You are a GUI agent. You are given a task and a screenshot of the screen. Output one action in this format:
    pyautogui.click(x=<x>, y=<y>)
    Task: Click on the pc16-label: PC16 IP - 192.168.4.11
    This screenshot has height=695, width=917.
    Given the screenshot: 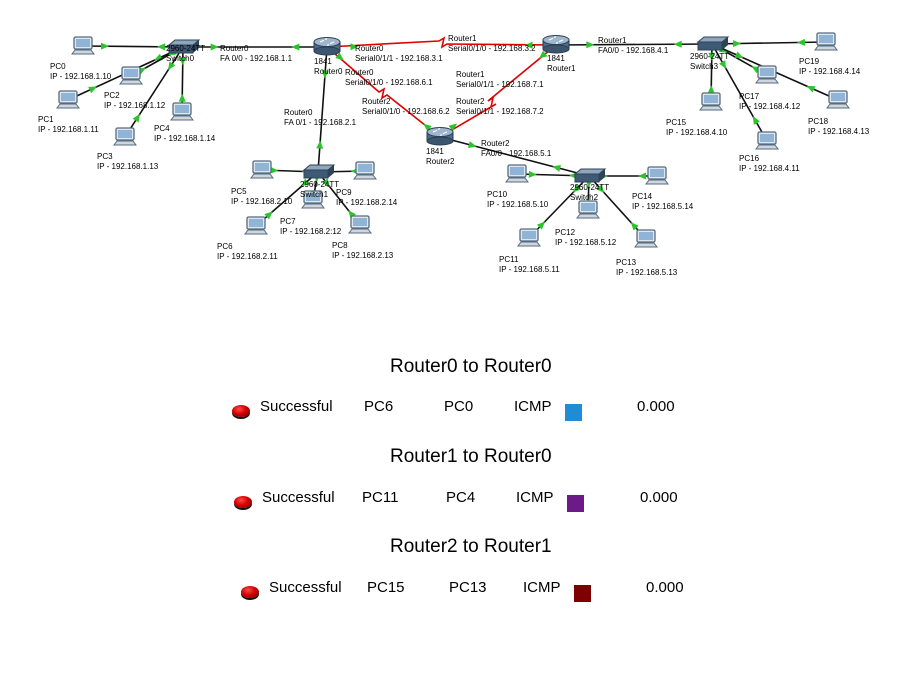 What is the action you would take?
    pyautogui.click(x=769, y=163)
    